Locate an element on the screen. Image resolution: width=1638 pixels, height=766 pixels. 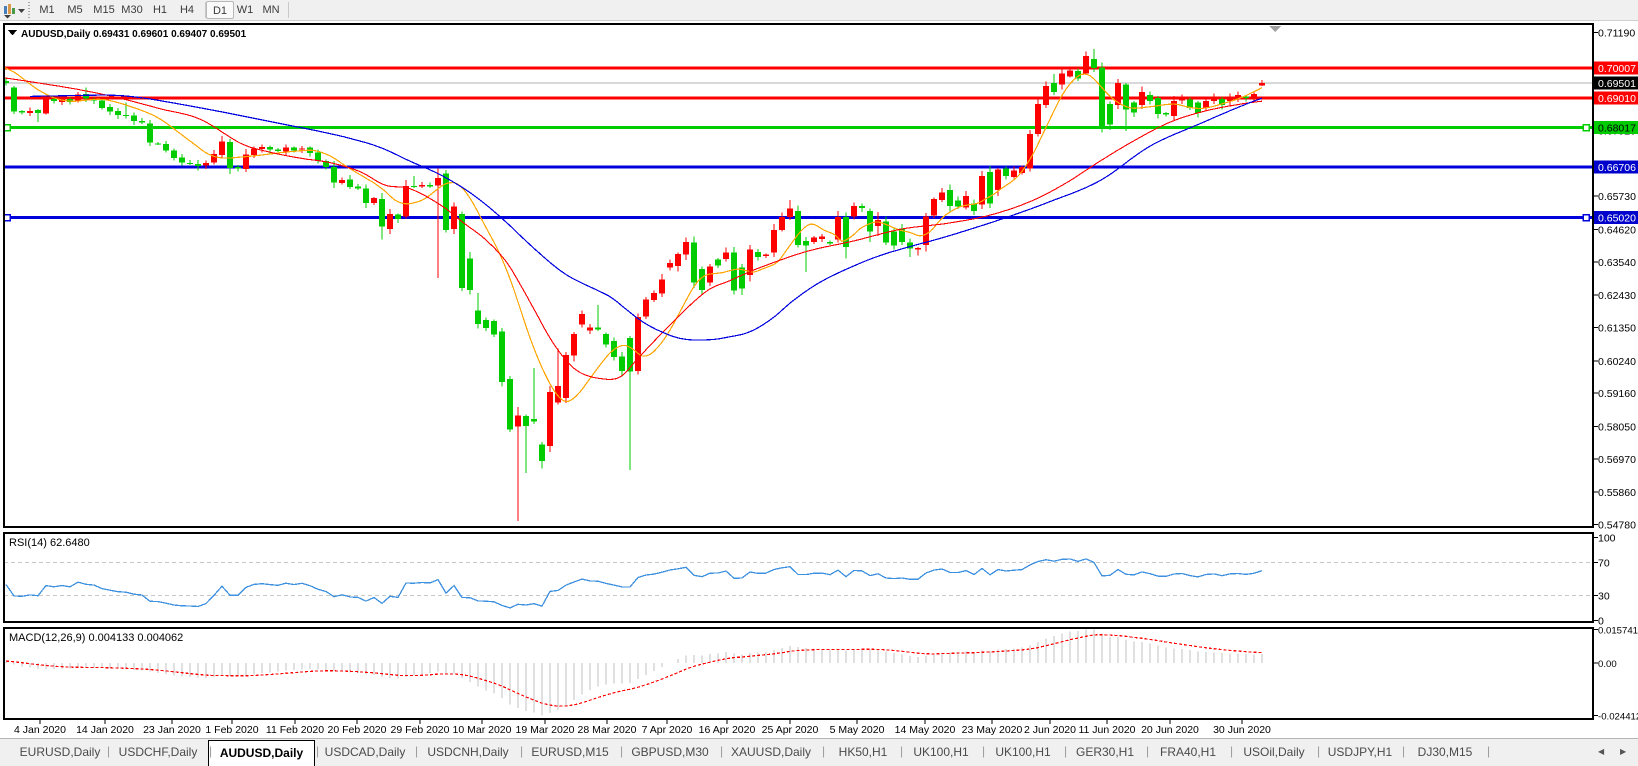
svg-text: 0.55860 is located at coordinates (1617, 493).